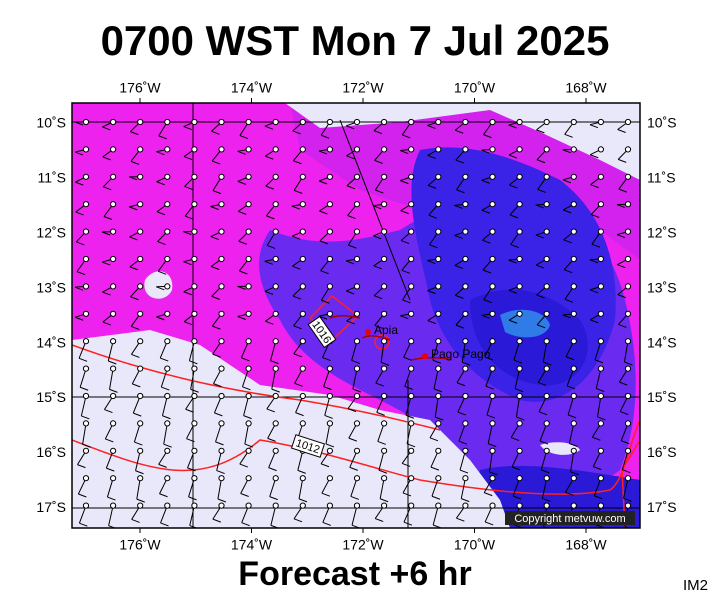 Image resolution: width=711 pixels, height=600 pixels. I want to click on lat-label: 11˚S, so click(661, 178).